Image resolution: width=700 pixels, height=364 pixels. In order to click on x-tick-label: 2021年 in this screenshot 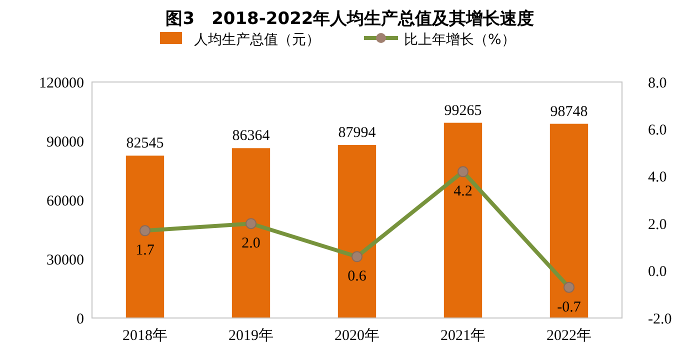, I will do `click(463, 335)`.